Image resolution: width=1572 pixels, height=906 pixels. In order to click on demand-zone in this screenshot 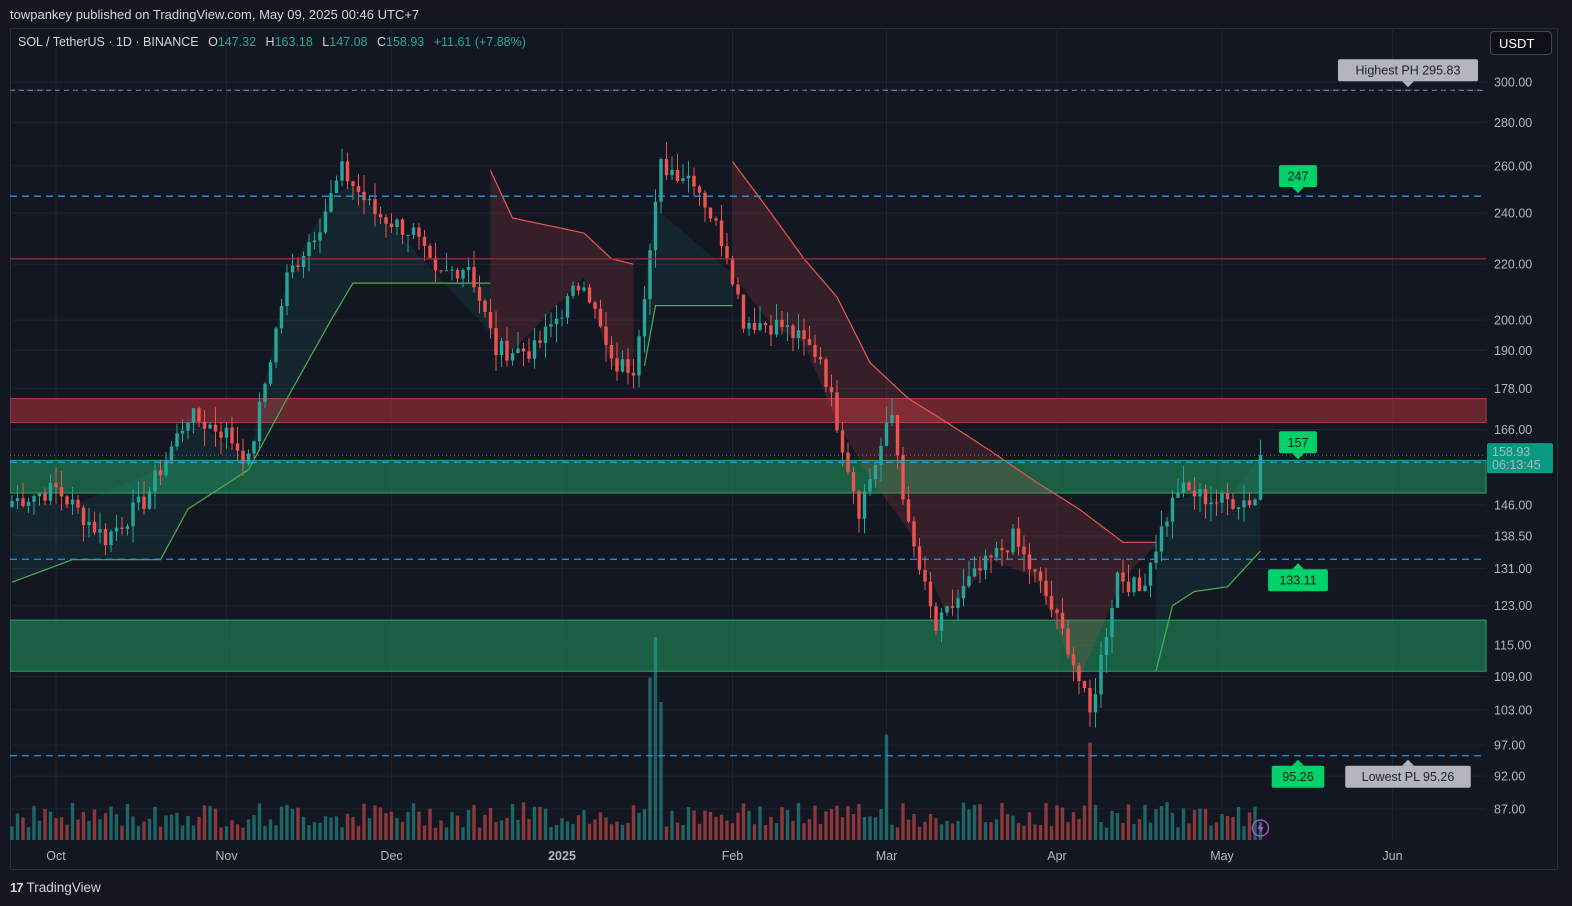, I will do `click(748, 645)`.